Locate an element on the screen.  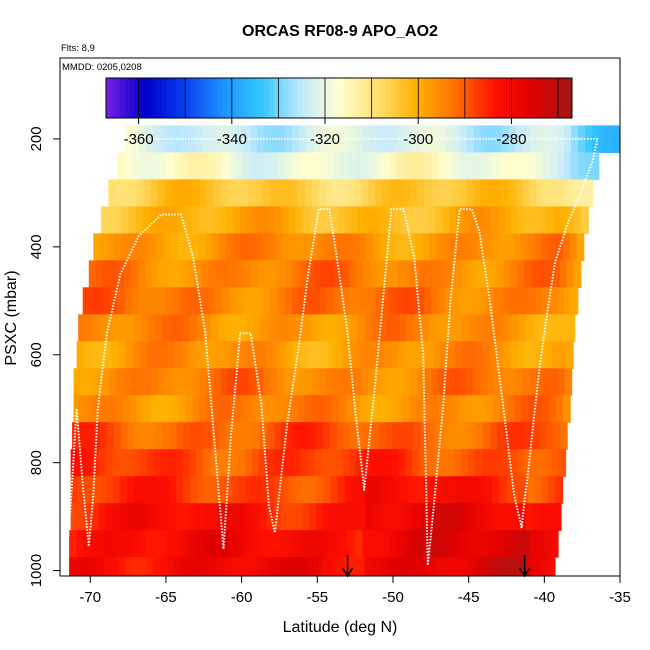
colorbar-ticks: -360 -340 -320 -300 -280 is located at coordinates (339, 112).